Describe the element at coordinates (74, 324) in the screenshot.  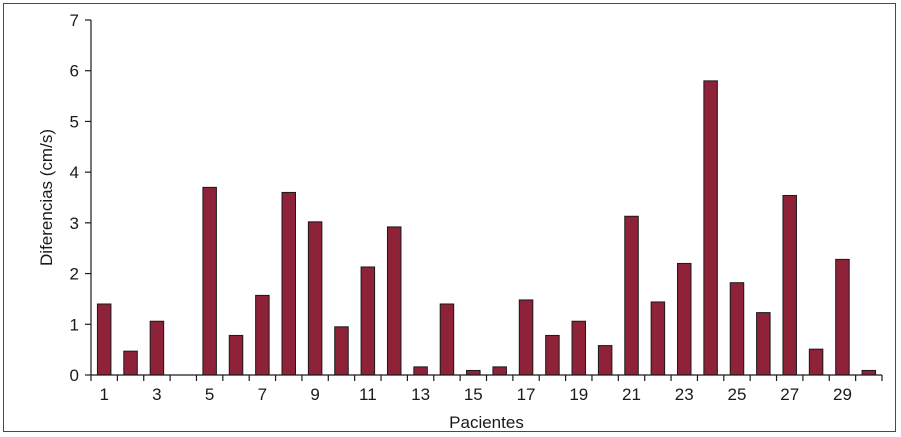
I see `y-tick-label: 1` at that location.